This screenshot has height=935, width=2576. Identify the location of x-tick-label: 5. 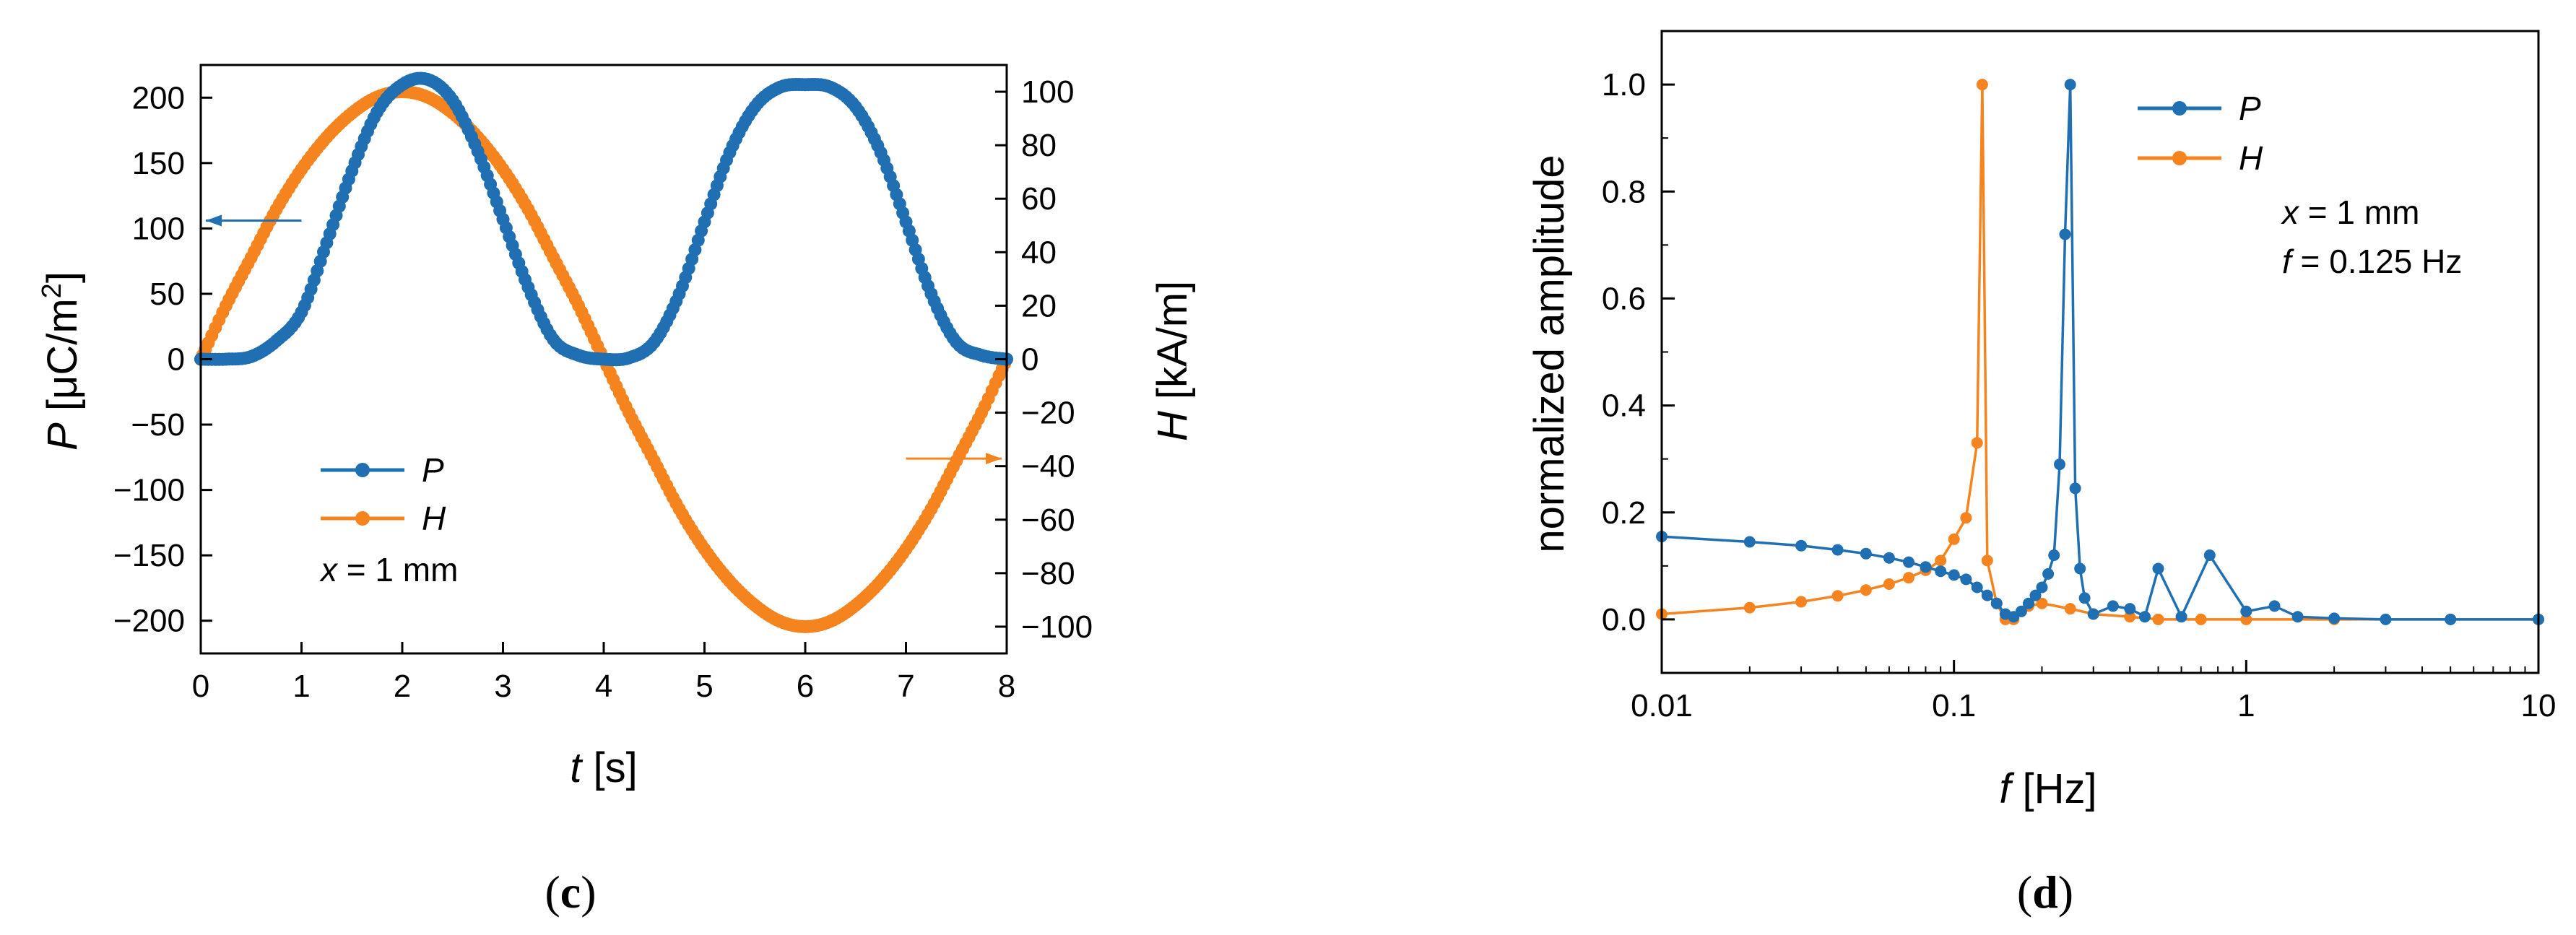
(704, 686).